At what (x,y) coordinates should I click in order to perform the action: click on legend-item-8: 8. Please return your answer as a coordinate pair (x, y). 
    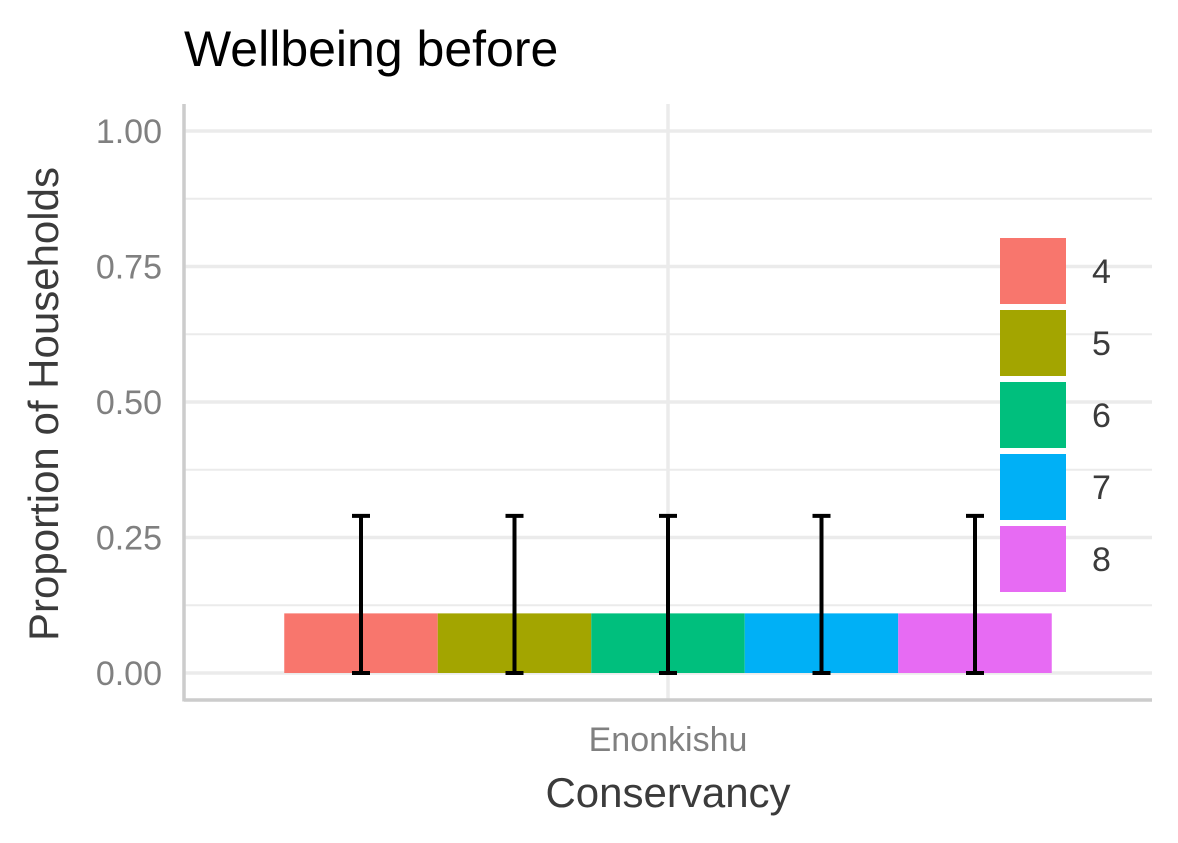
    Looking at the image, I should click on (1055, 559).